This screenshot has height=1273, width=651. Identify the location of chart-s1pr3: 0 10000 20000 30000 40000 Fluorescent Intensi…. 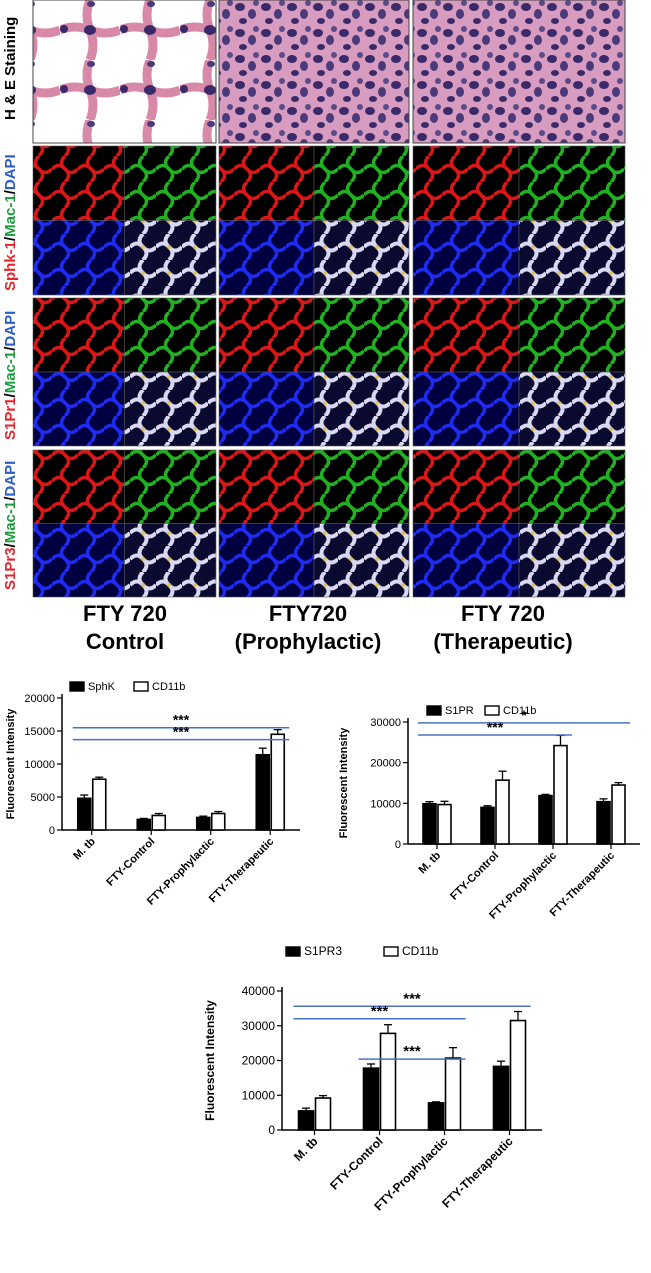
(372, 1078).